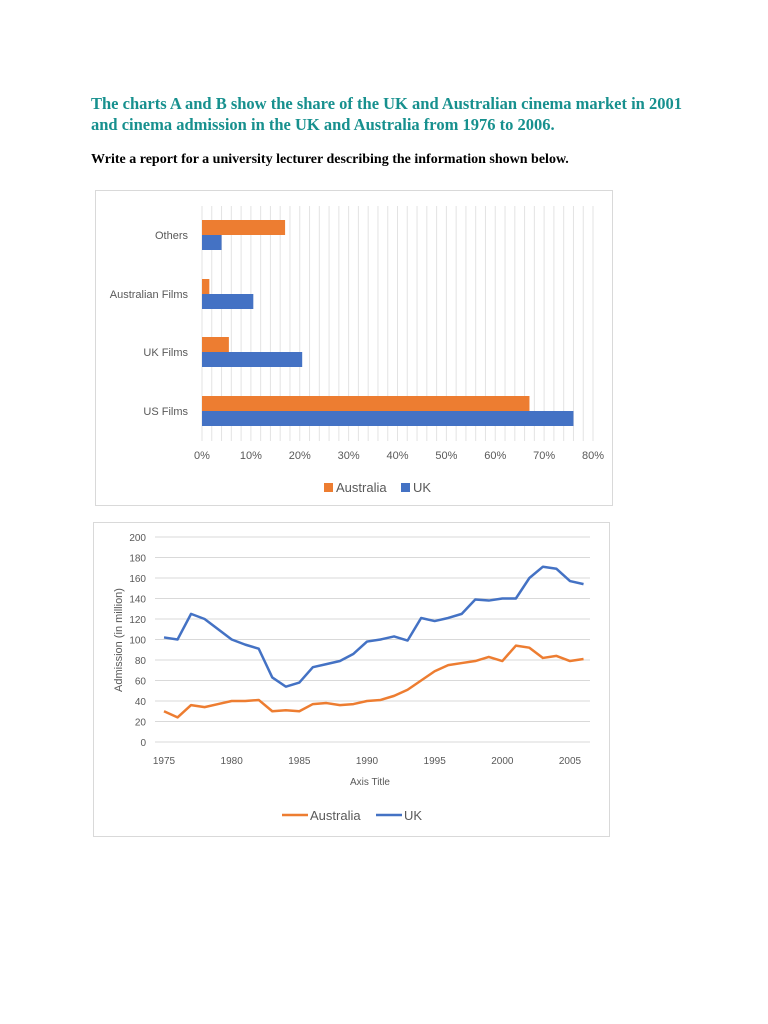  Describe the element at coordinates (202, 456) in the screenshot. I see `x-tick-label: 0%` at that location.